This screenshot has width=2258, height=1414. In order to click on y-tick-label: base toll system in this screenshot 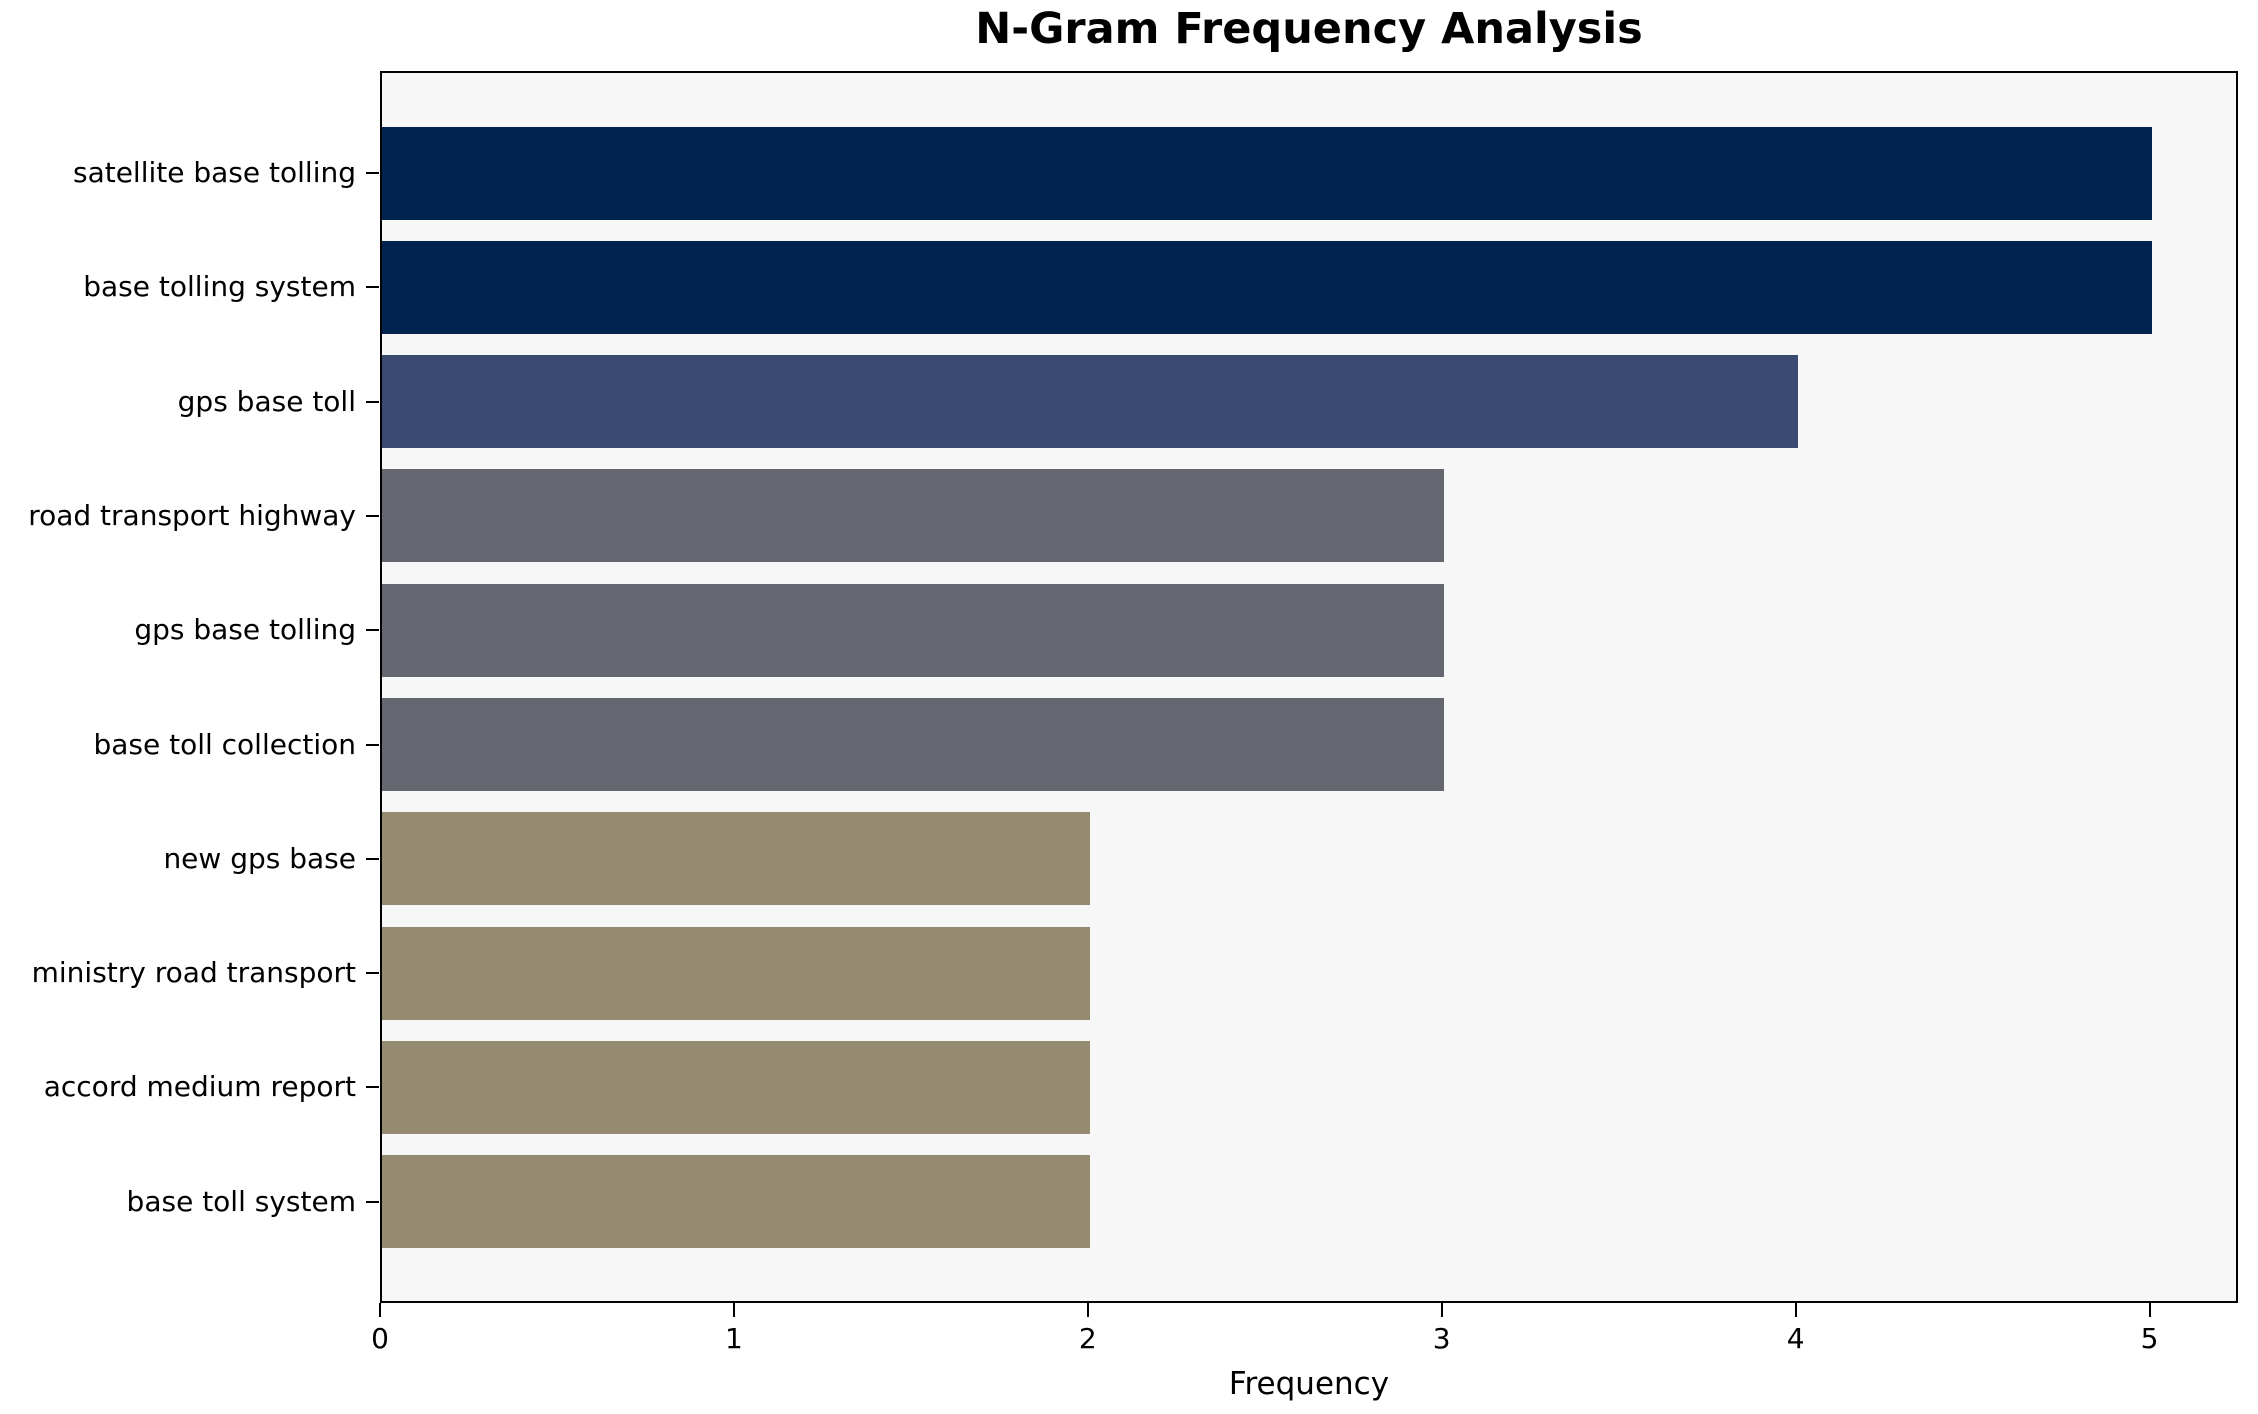, I will do `click(241, 1201)`.